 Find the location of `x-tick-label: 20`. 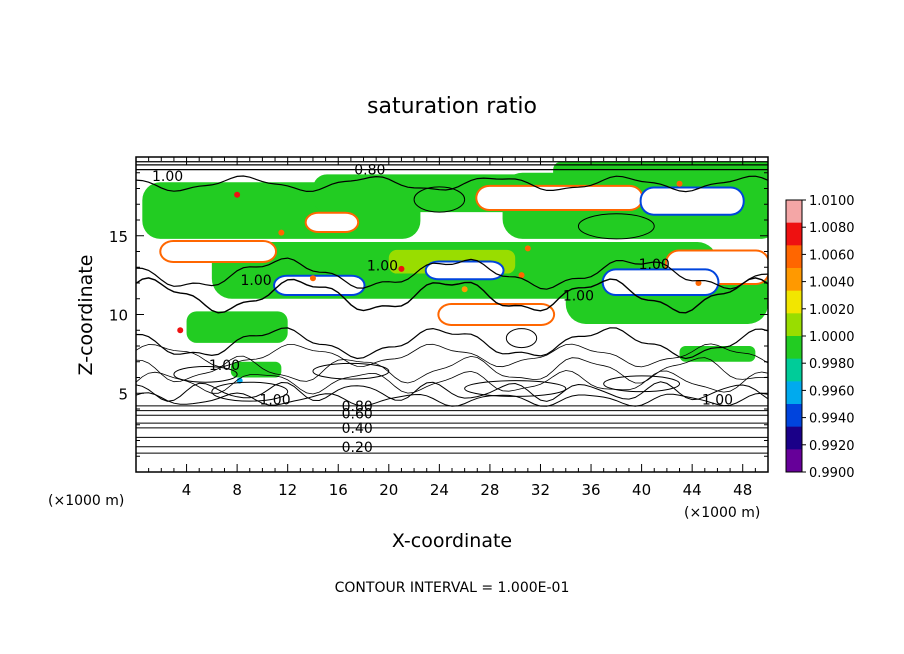

x-tick-label: 20 is located at coordinates (388, 490).